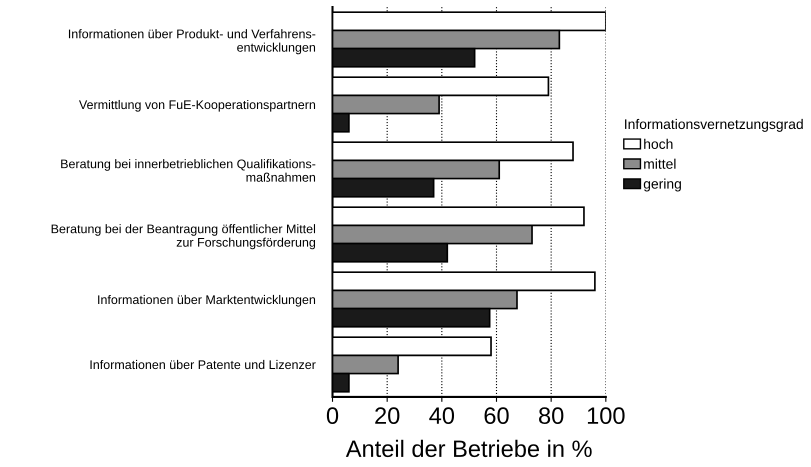 The width and height of the screenshot is (811, 467). I want to click on x-tick-label: 0, so click(332, 415).